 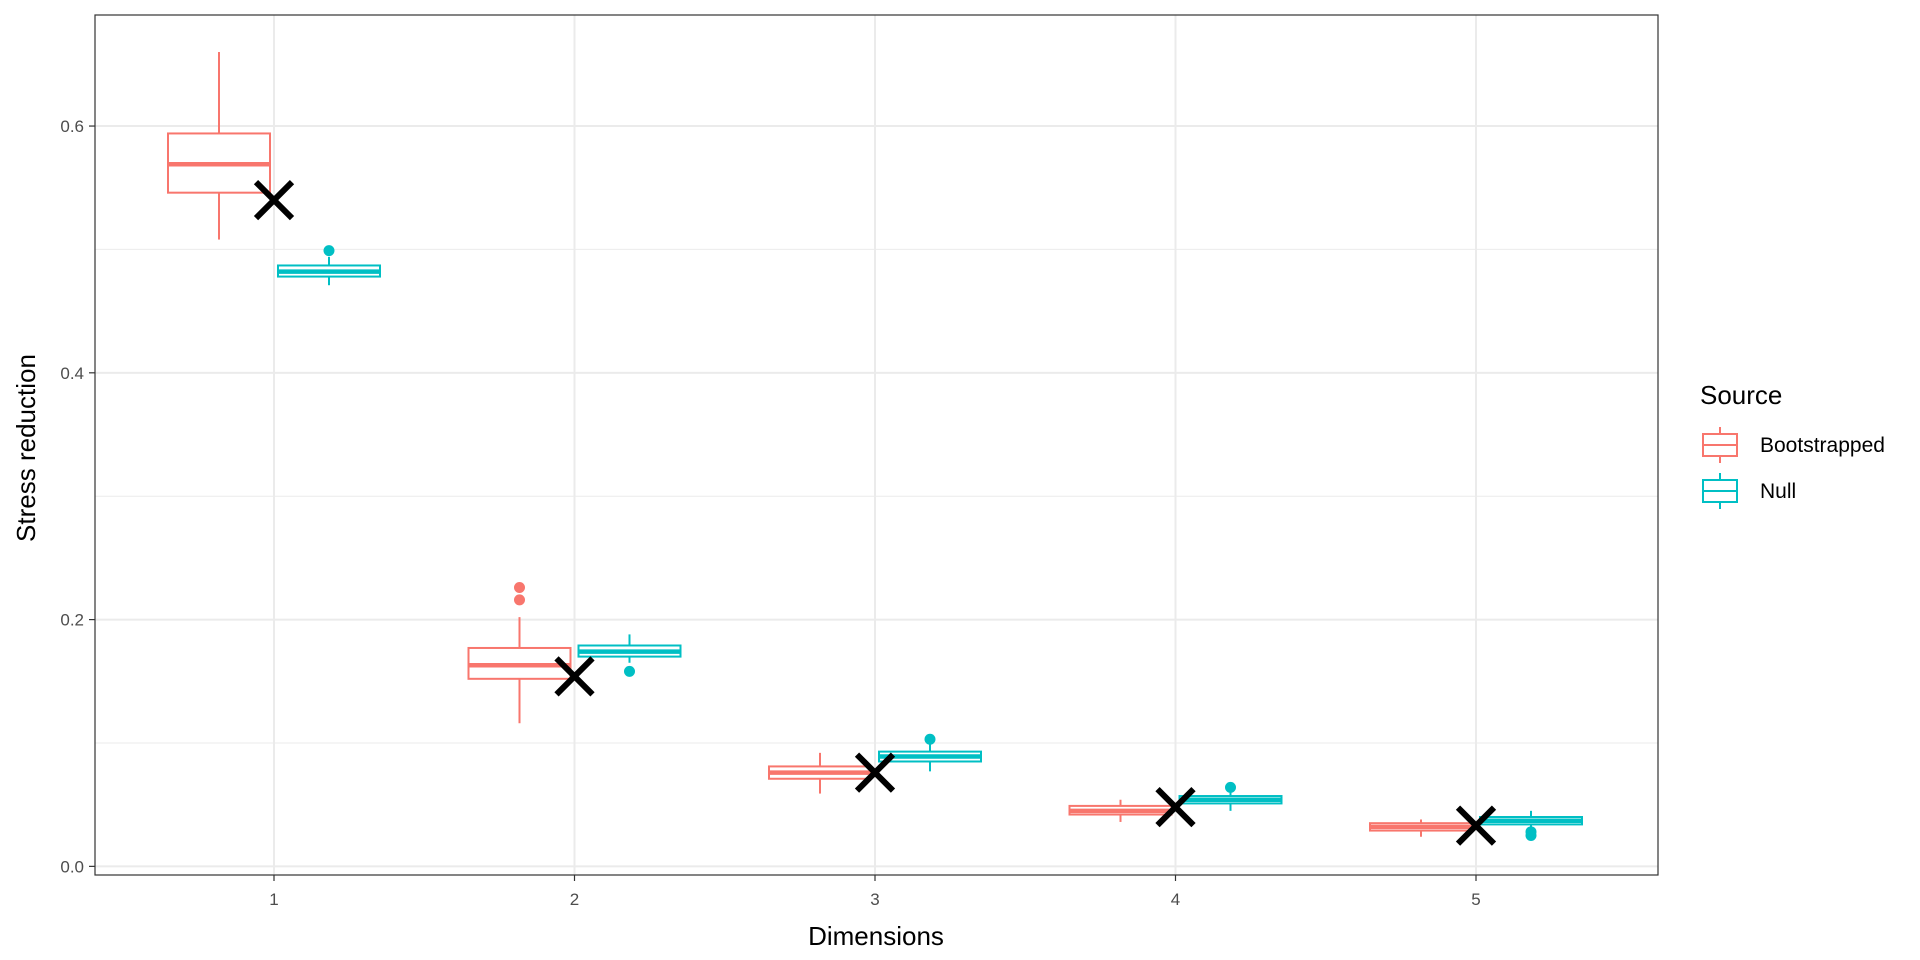 What do you see at coordinates (72, 866) in the screenshot?
I see `y-tick-label: 0.0` at bounding box center [72, 866].